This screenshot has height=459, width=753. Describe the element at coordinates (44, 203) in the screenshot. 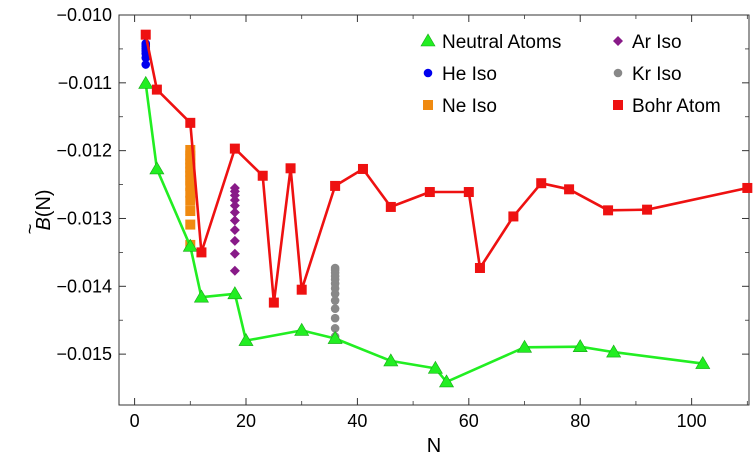

I see `y-axis-label-arg: (N)` at that location.